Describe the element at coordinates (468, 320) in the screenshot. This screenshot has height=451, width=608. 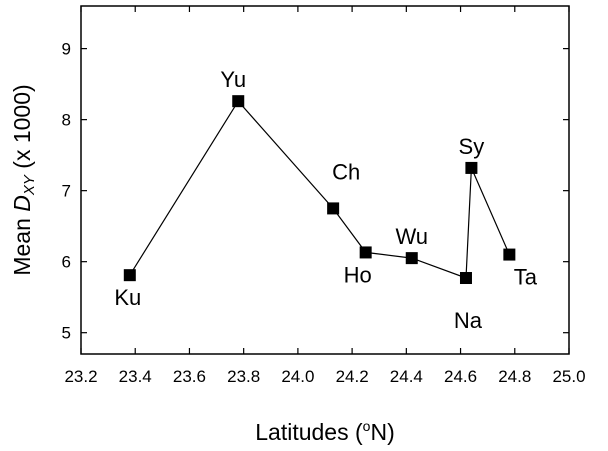
I see `point-label-na: Na` at that location.